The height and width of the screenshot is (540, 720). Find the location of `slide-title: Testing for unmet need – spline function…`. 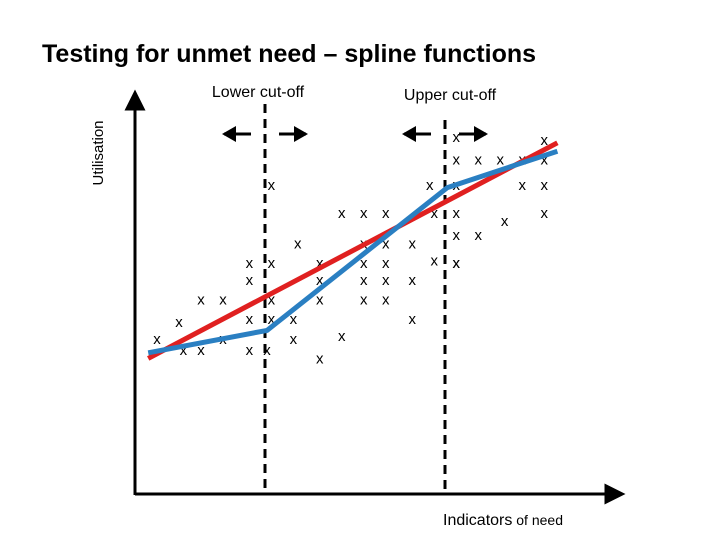

slide-title: Testing for unmet need – spline function… is located at coordinates (289, 54).